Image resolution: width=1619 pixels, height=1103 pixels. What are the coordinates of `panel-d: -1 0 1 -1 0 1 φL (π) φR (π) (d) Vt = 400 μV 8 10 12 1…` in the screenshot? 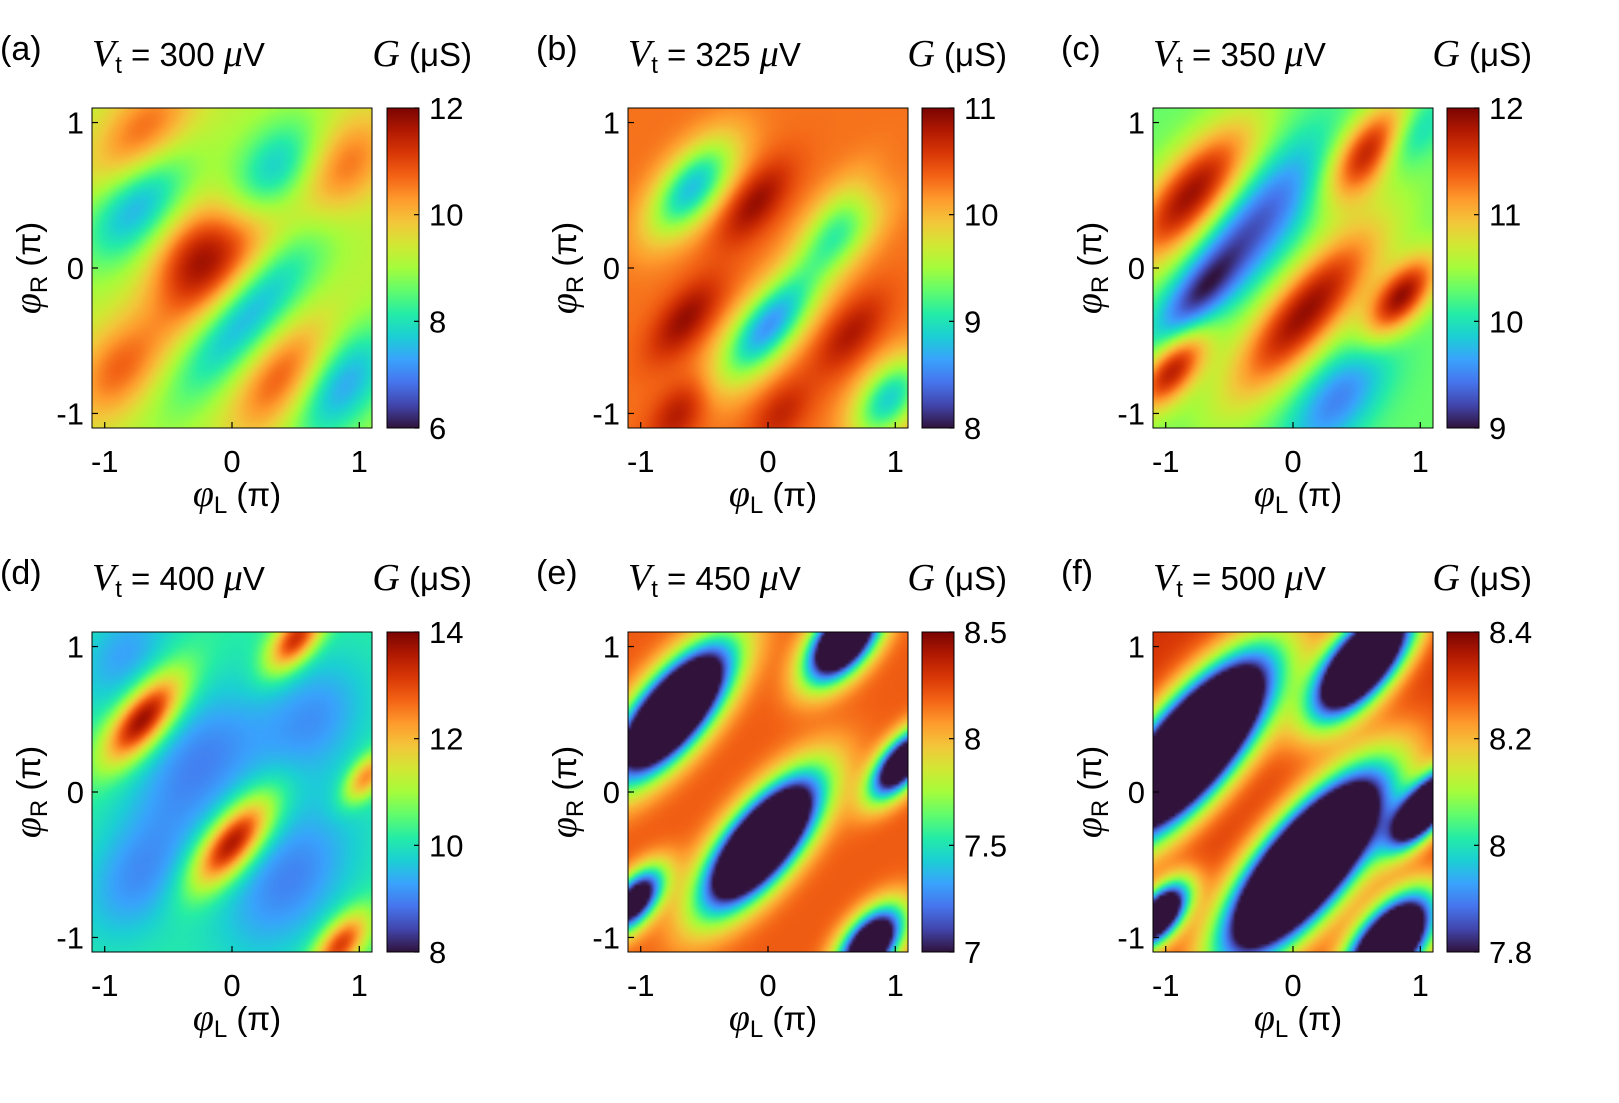 It's located at (236, 798).